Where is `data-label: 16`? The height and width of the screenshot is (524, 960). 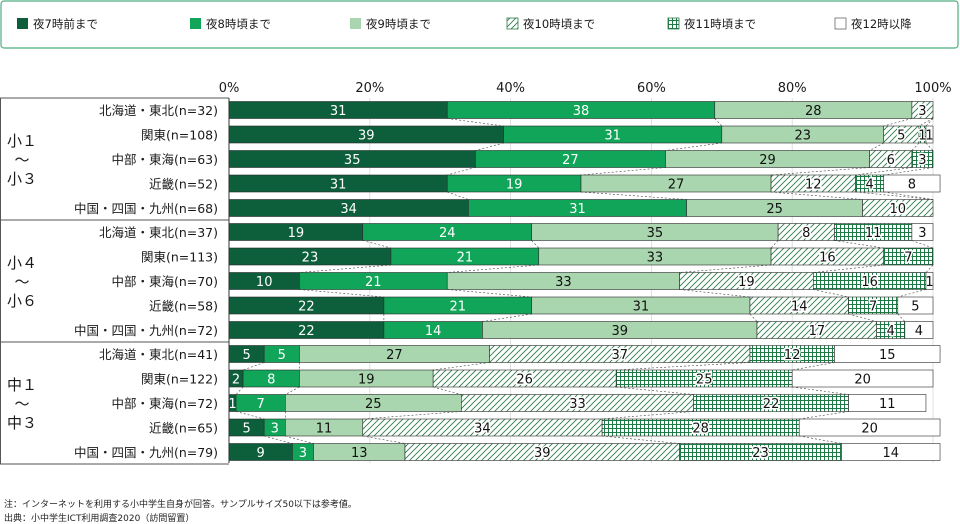
data-label: 16 is located at coordinates (827, 258).